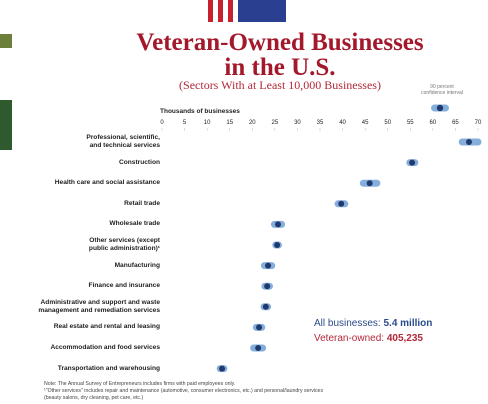 The image size is (488, 404). What do you see at coordinates (162, 123) in the screenshot?
I see `x-tick-label: 0` at bounding box center [162, 123].